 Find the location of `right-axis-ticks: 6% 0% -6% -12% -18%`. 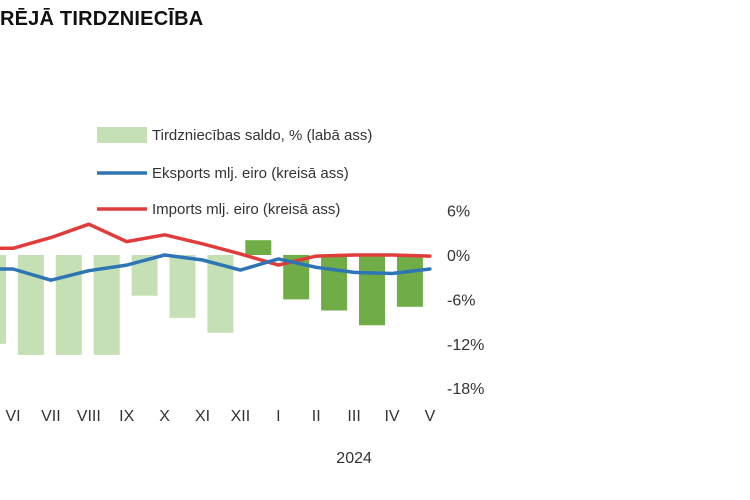

right-axis-ticks: 6% 0% -6% -12% -18% is located at coordinates (465, 301).